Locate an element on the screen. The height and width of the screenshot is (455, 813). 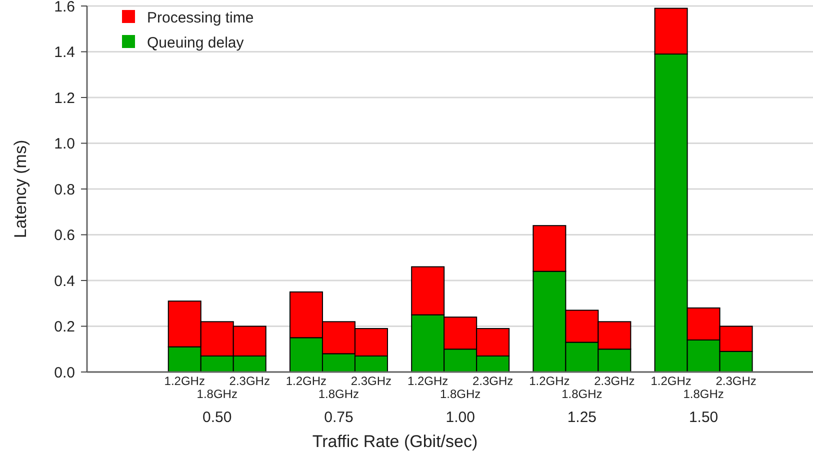
legend-label: Processing time is located at coordinates (200, 17).